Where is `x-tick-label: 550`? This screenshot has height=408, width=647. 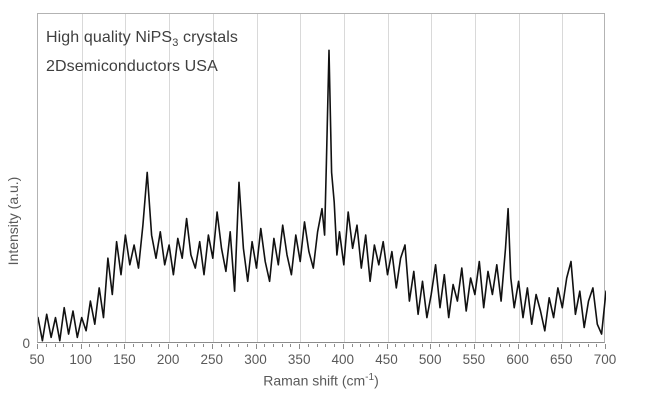 x-tick-label: 550 is located at coordinates (474, 359).